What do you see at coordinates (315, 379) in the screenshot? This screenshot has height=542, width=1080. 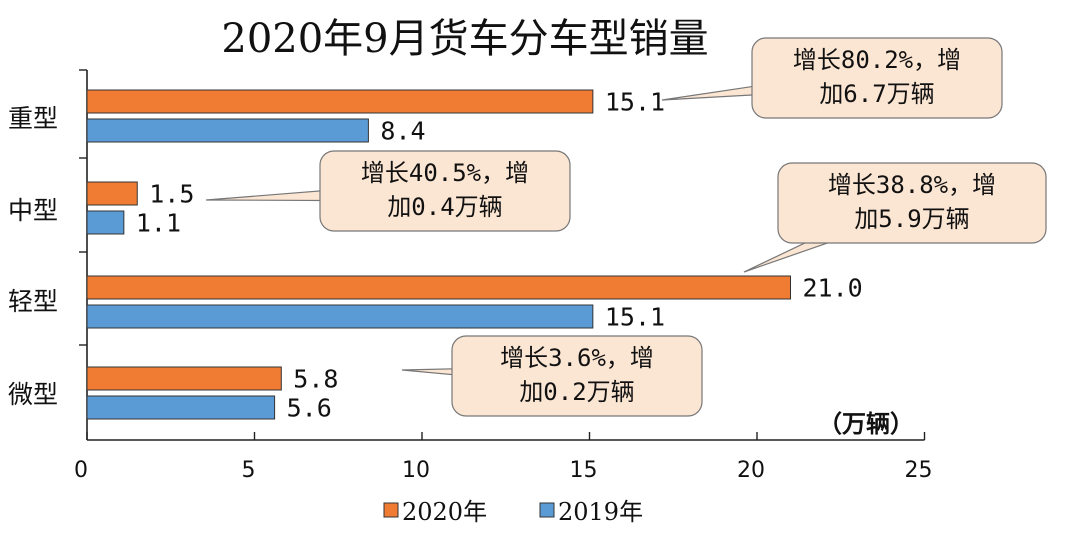 I see `data-label: 5.8` at bounding box center [315, 379].